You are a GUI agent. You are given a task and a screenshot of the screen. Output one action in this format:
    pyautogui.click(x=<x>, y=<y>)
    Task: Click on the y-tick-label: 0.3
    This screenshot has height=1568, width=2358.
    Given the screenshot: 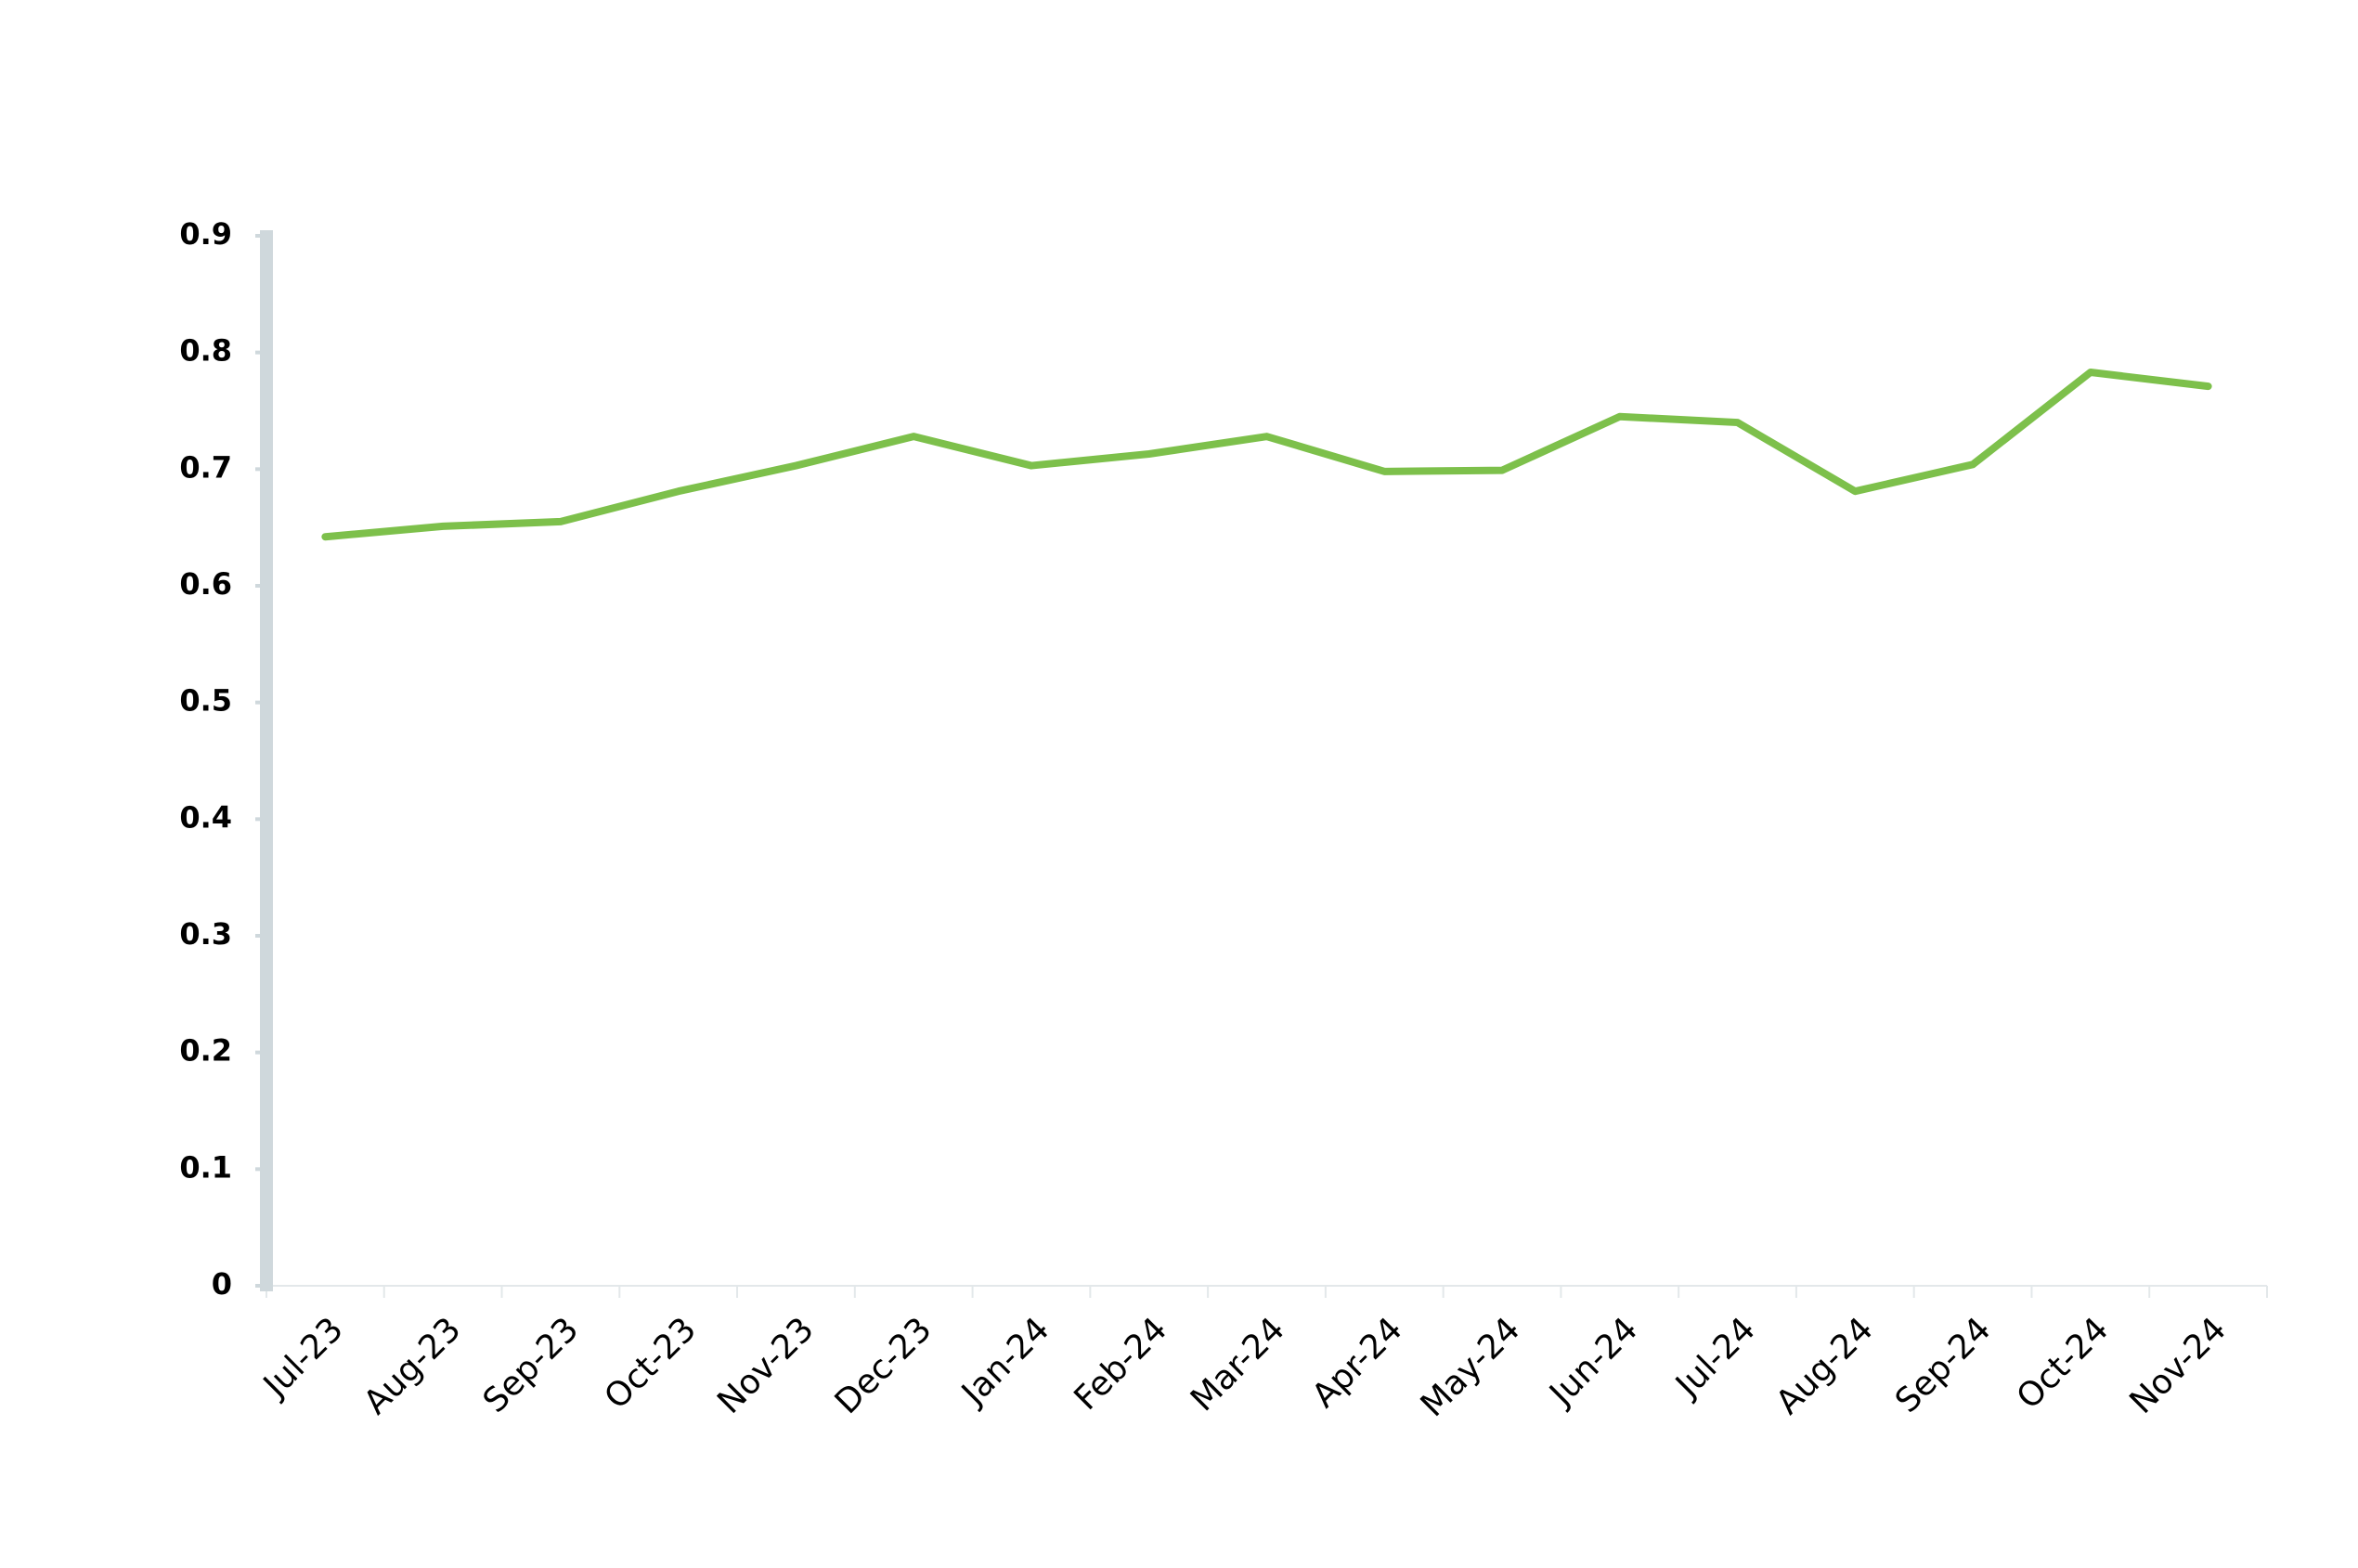 What is the action you would take?
    pyautogui.click(x=205, y=934)
    